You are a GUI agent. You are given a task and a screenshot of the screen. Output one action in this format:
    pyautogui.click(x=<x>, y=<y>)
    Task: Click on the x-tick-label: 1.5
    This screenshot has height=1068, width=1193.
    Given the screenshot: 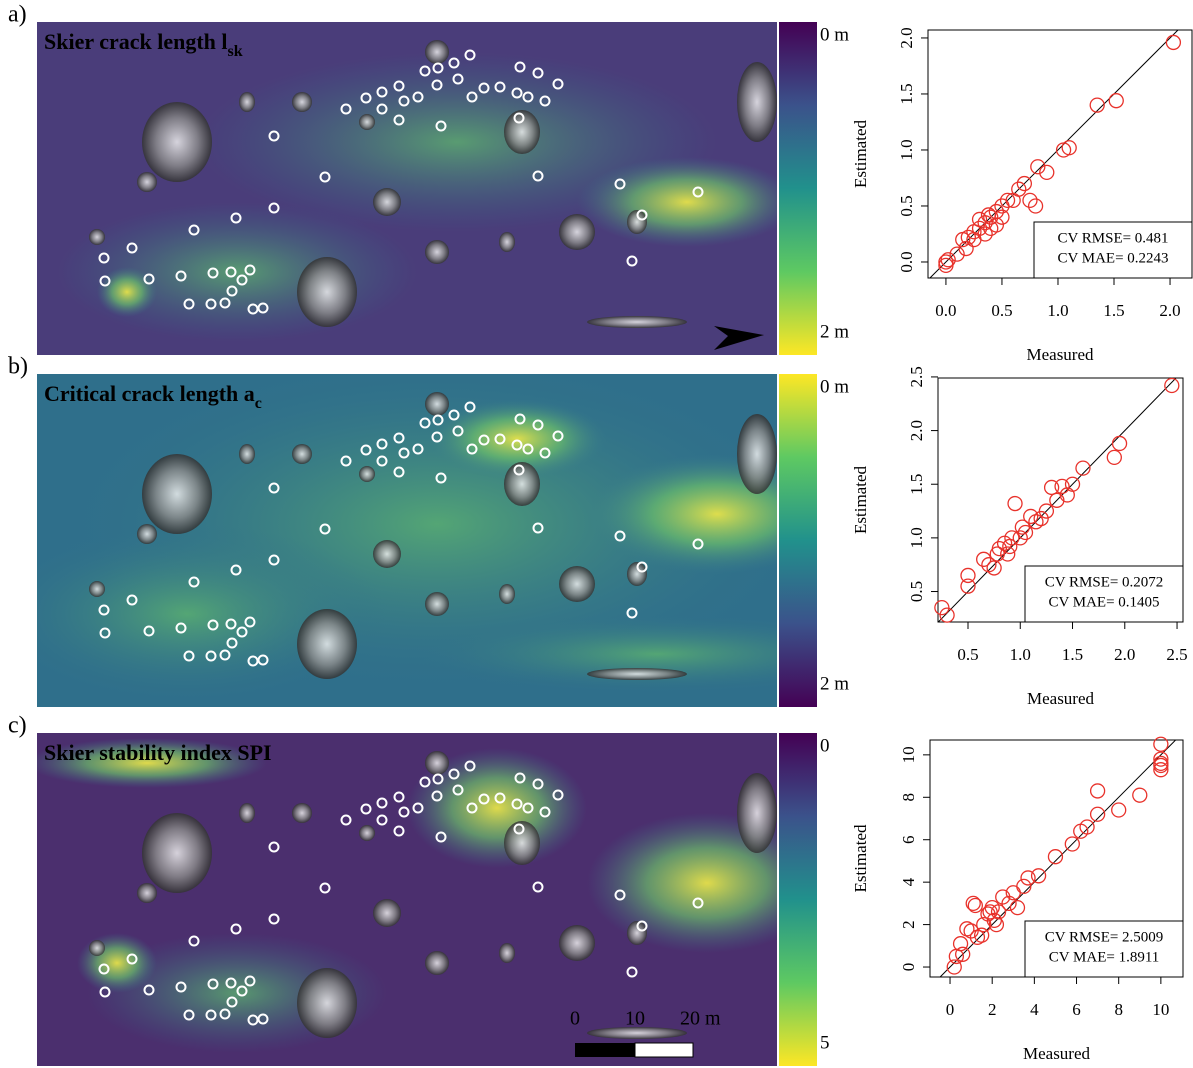 What is the action you would take?
    pyautogui.click(x=1113, y=310)
    